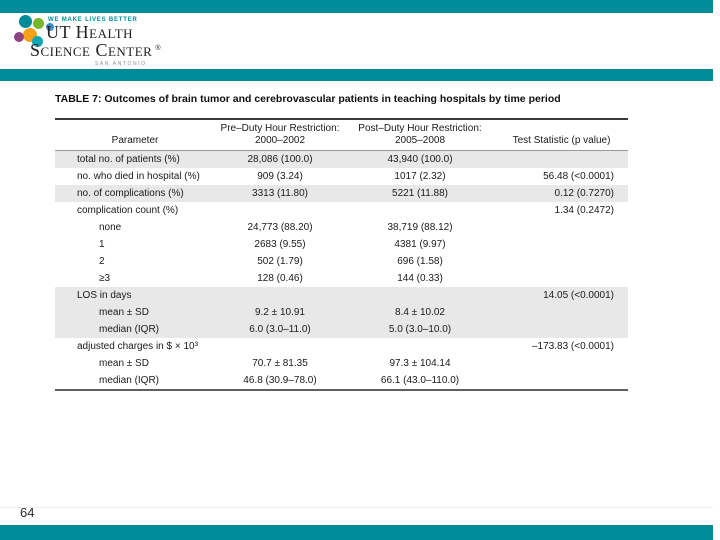 This screenshot has height=540, width=720. I want to click on parameter-cell: LOS in days, so click(104, 295).